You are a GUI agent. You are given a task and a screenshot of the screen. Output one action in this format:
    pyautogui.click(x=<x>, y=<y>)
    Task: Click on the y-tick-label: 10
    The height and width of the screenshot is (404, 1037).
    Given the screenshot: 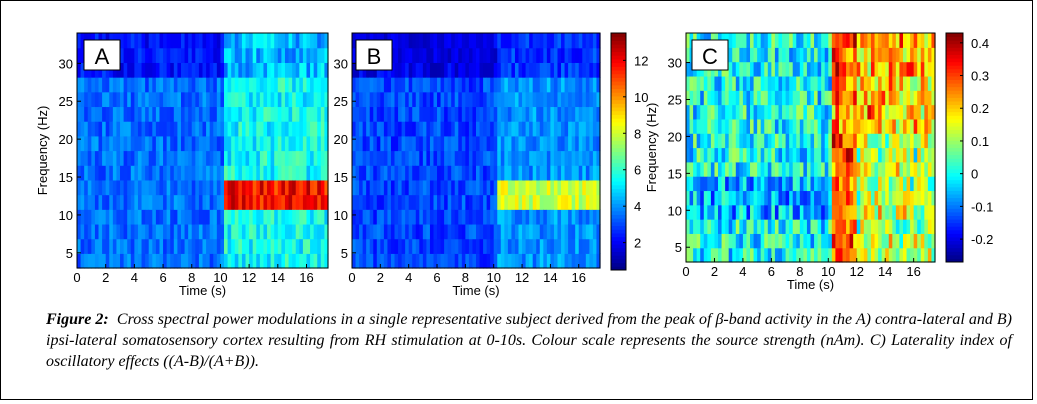 What is the action you would take?
    pyautogui.click(x=341, y=215)
    